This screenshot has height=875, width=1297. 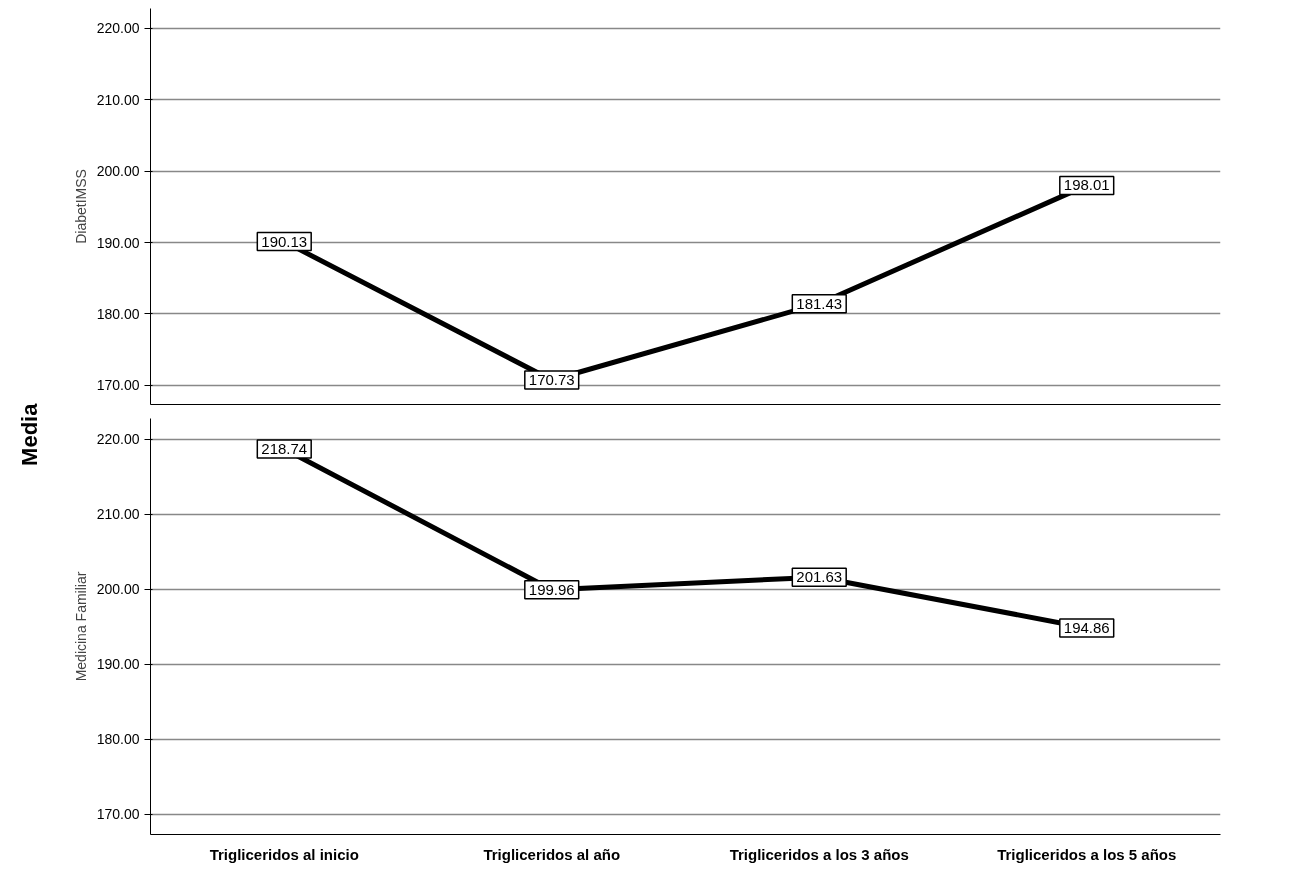 I want to click on data-label: 198.01, so click(x=1086, y=185).